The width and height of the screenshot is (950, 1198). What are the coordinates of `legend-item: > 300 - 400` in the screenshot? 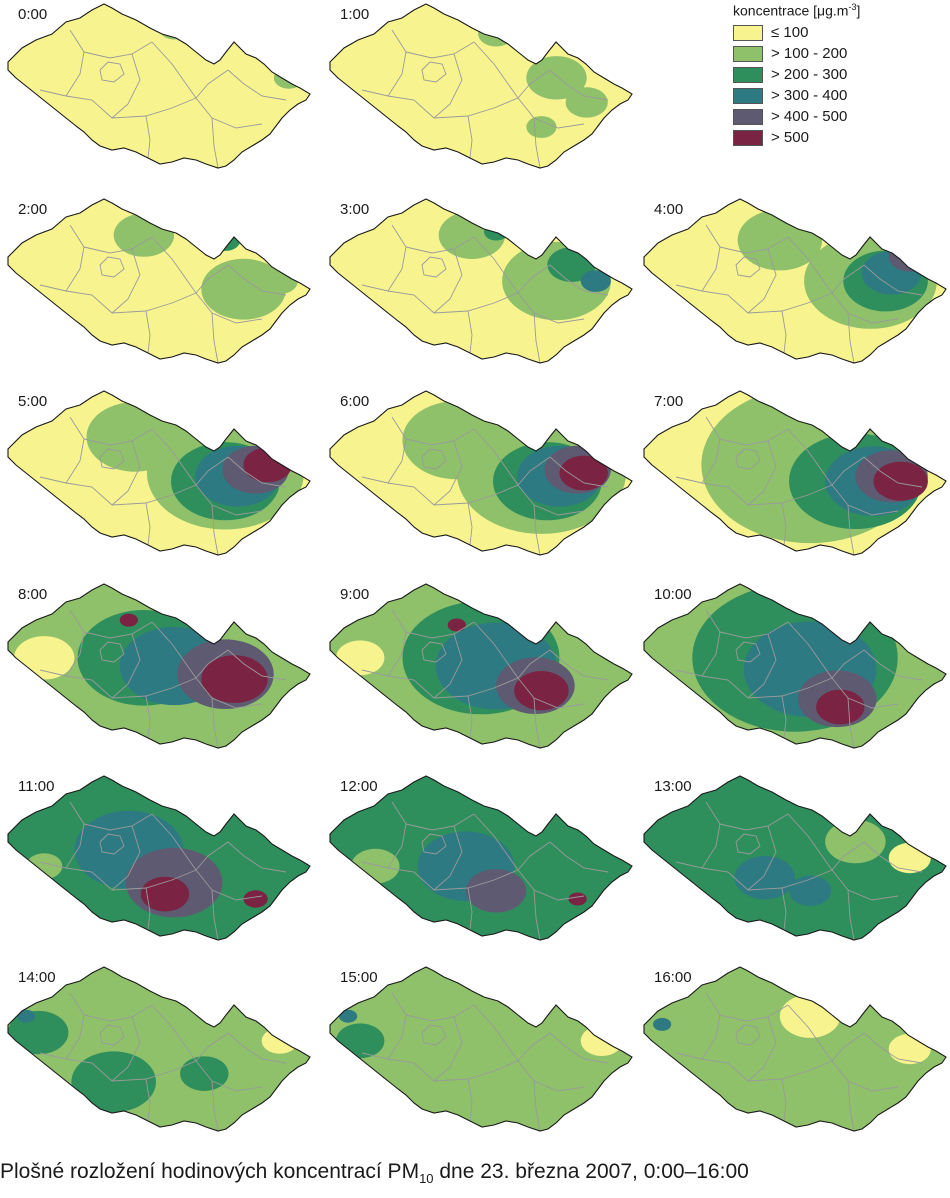 It's located at (840, 95).